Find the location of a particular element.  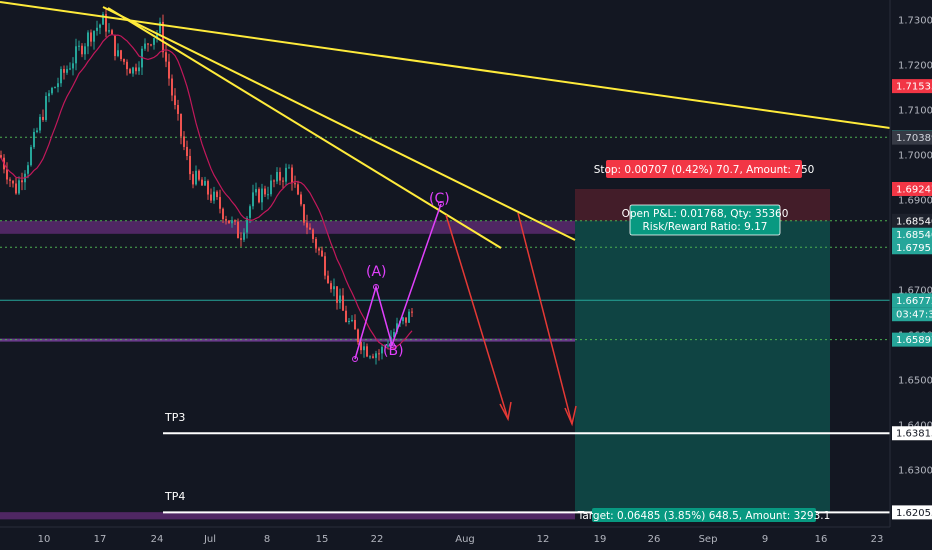

x-tick-label-6: 22 is located at coordinates (377, 539).